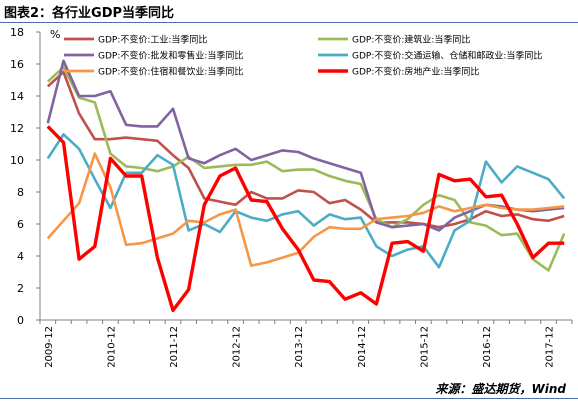  Describe the element at coordinates (487, 347) in the screenshot. I see `x-tick-label: 2016-12` at that location.